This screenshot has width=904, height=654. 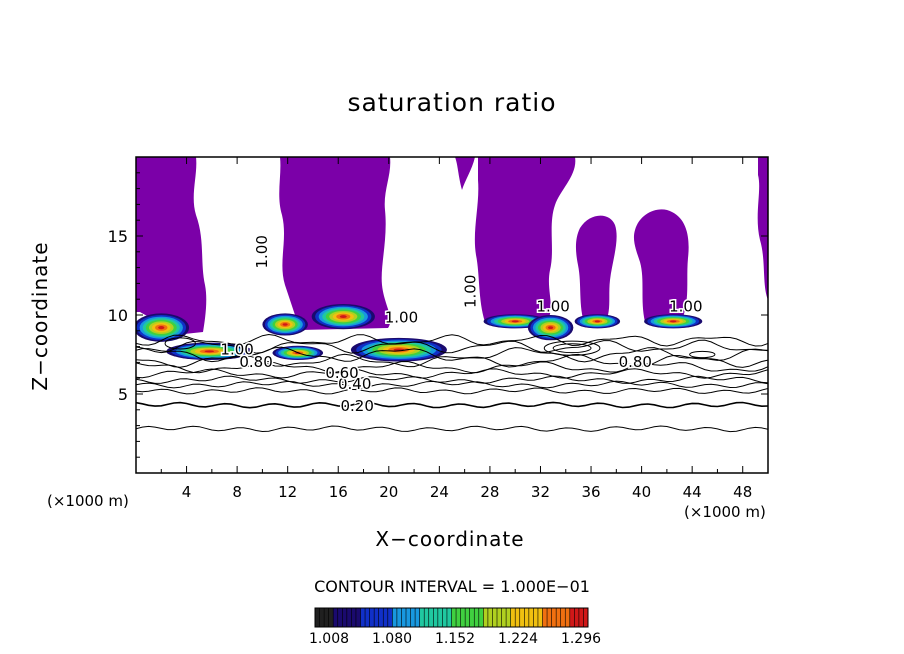 What do you see at coordinates (742, 492) in the screenshot?
I see `x-tick-label: 48` at bounding box center [742, 492].